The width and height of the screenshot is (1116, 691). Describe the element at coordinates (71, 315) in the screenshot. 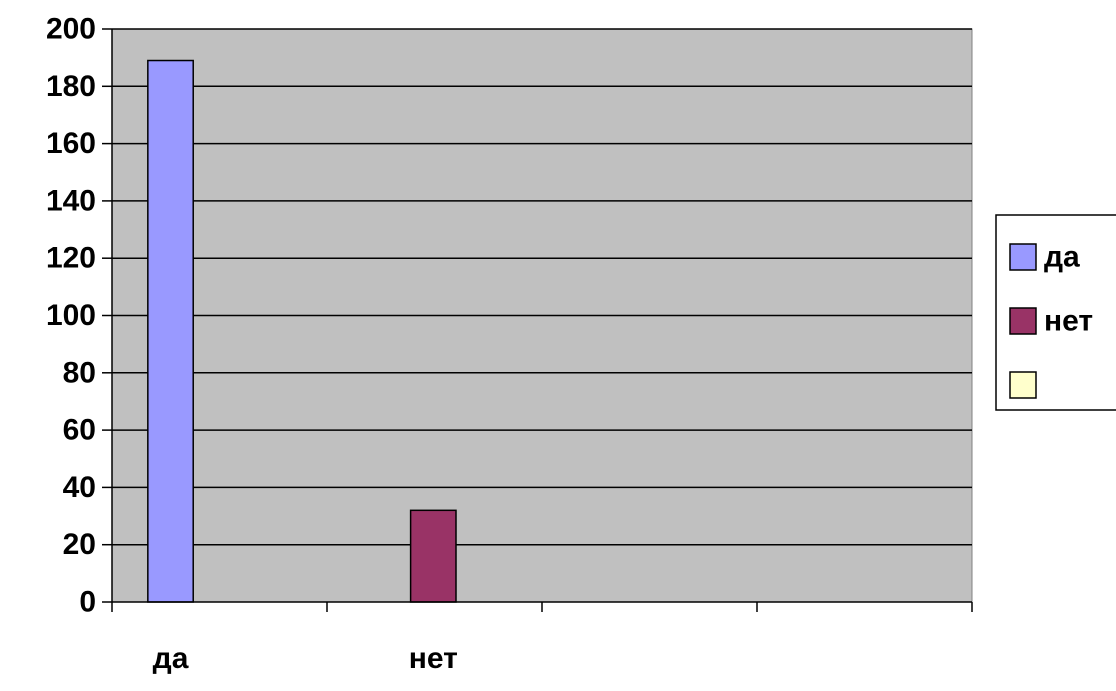

I see `y-tick-label: 100` at that location.